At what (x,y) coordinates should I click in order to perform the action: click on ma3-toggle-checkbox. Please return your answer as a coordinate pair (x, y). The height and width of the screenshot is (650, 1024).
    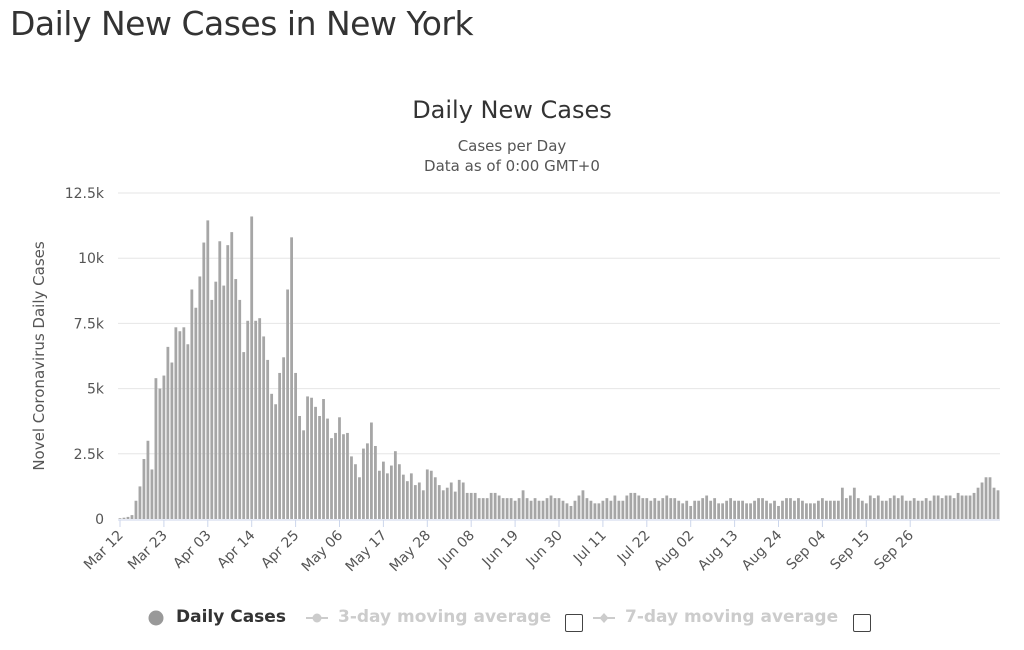
    Looking at the image, I should click on (574, 623).